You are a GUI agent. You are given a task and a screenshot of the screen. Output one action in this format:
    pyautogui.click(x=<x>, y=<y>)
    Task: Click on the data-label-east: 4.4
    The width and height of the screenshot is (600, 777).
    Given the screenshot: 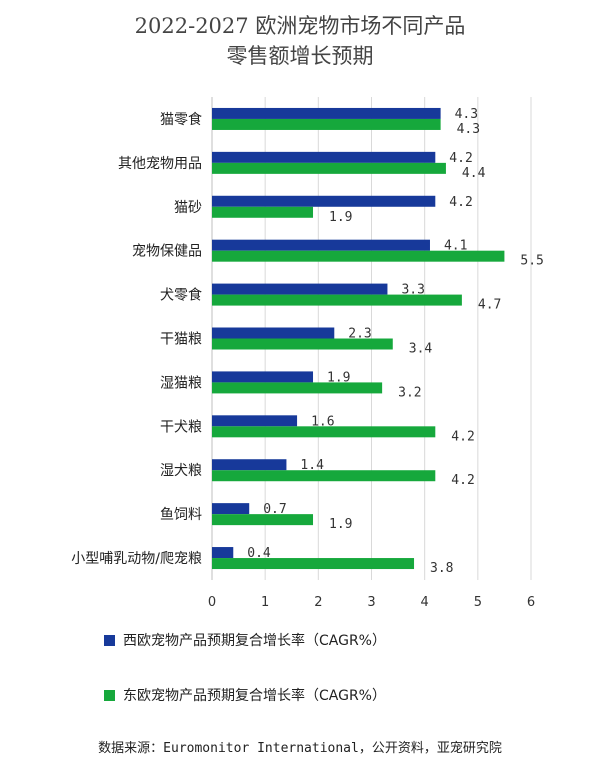 What is the action you would take?
    pyautogui.click(x=474, y=173)
    